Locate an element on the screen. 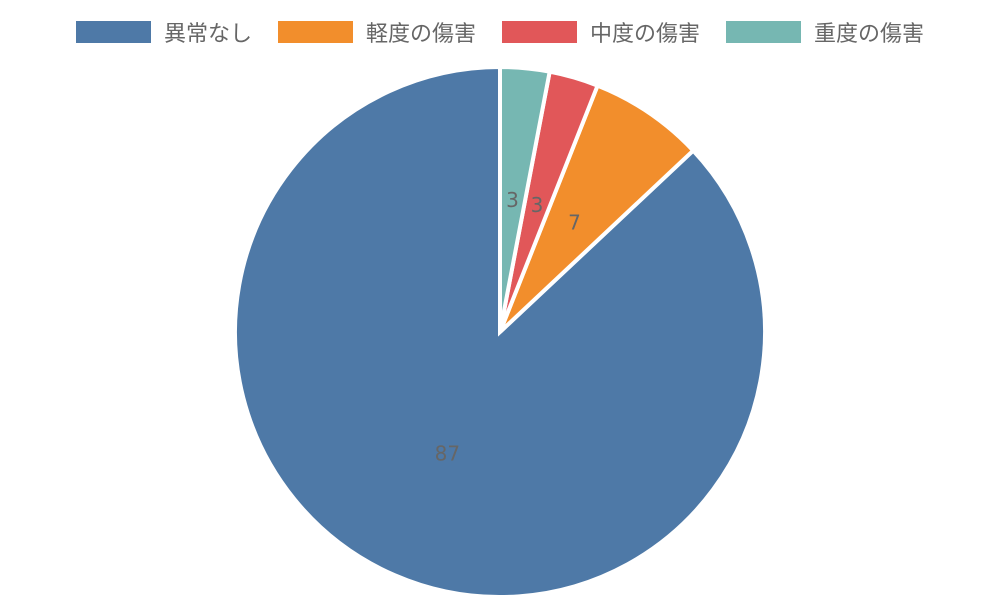 The width and height of the screenshot is (1000, 600). legend-swatch-none is located at coordinates (113, 32).